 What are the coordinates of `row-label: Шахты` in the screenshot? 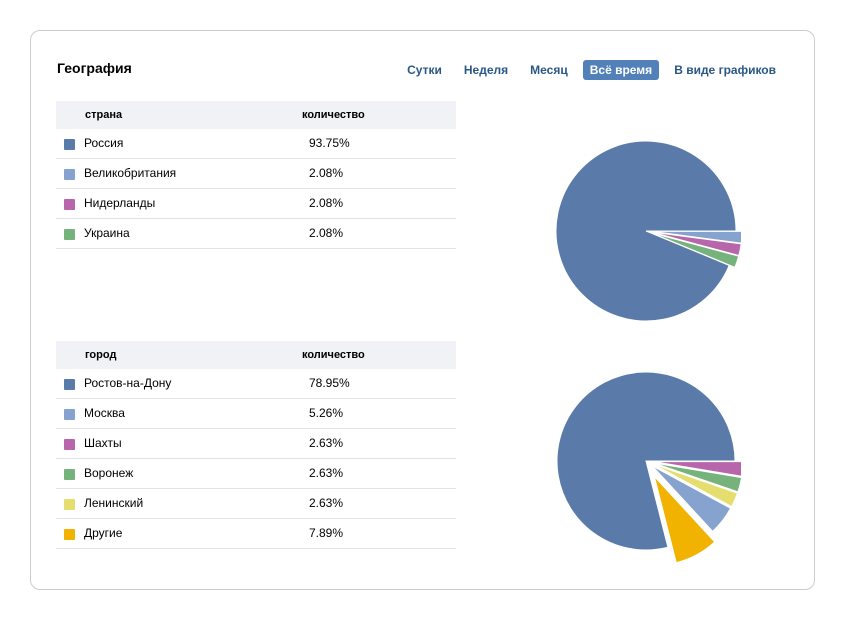 It's located at (103, 443).